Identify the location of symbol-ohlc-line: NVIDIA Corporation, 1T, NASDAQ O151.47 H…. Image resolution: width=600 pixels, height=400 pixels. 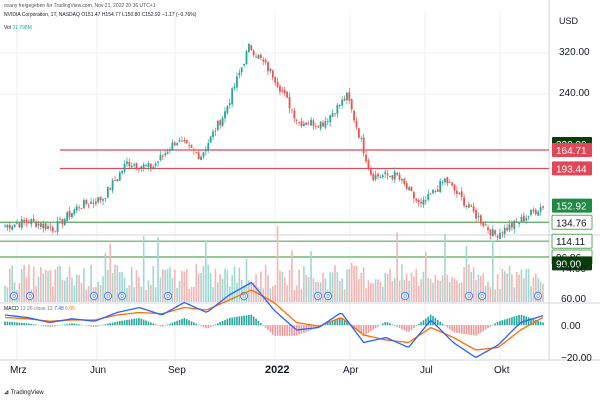
(100, 15).